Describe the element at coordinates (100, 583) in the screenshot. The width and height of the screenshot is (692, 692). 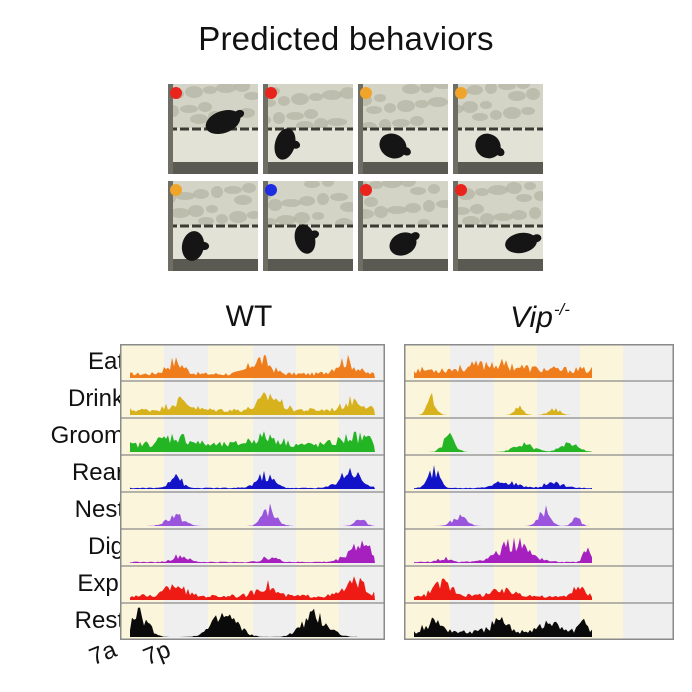
I see `behavior-label-expl: Expl` at that location.